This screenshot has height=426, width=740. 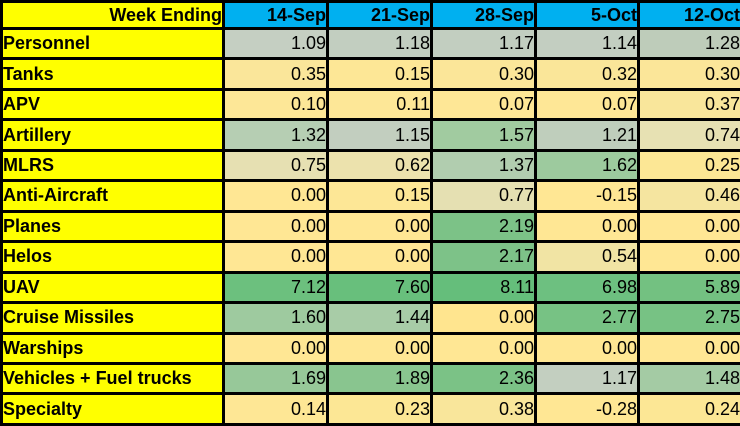 I want to click on data-cell: 6.98, so click(x=587, y=287).